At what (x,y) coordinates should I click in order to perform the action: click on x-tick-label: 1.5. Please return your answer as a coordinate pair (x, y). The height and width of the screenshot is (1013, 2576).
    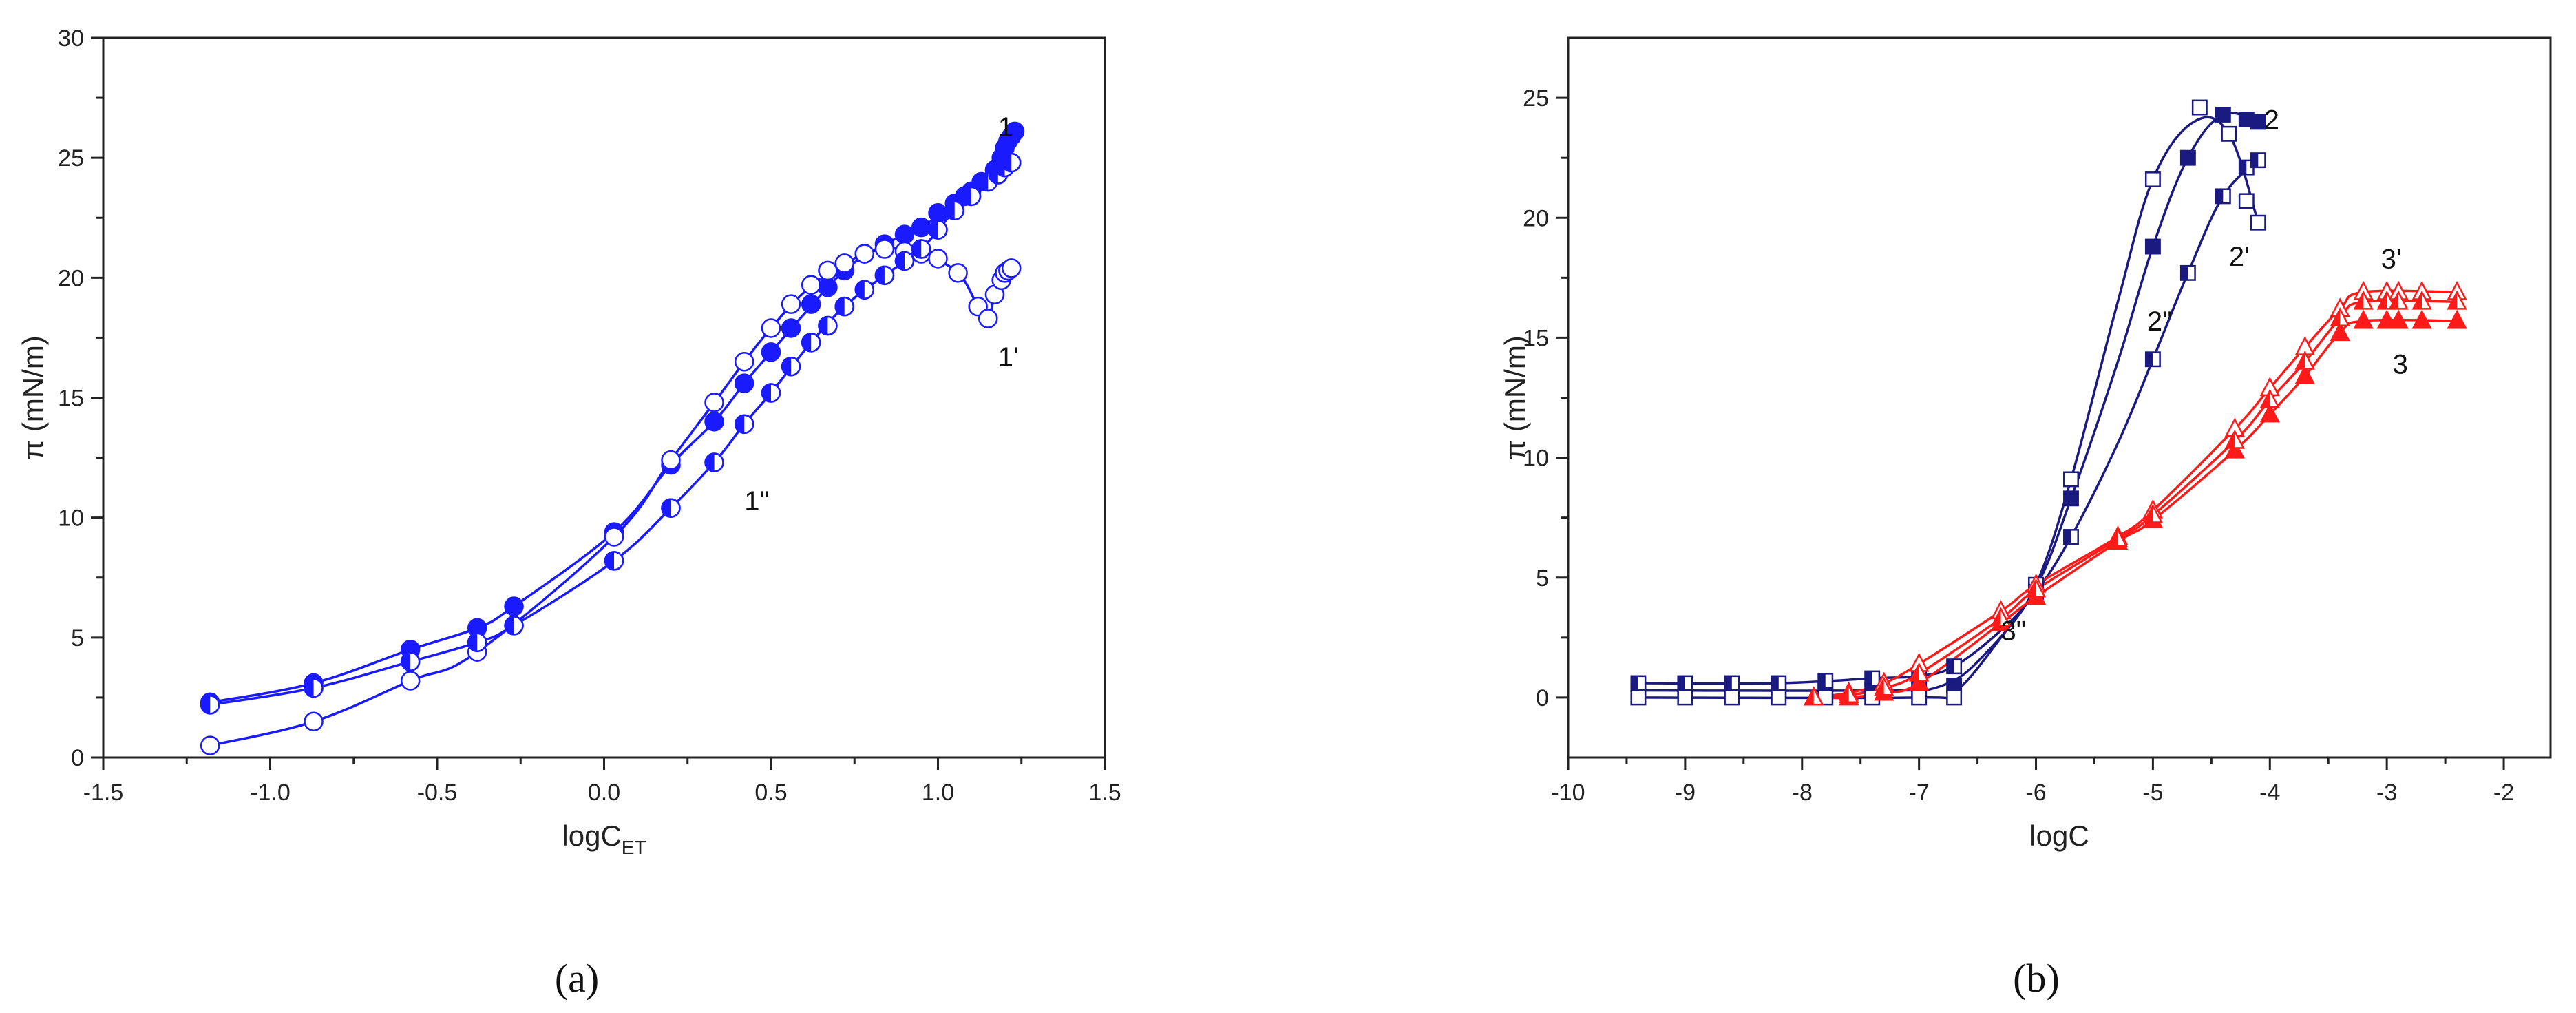
    Looking at the image, I should click on (1105, 793).